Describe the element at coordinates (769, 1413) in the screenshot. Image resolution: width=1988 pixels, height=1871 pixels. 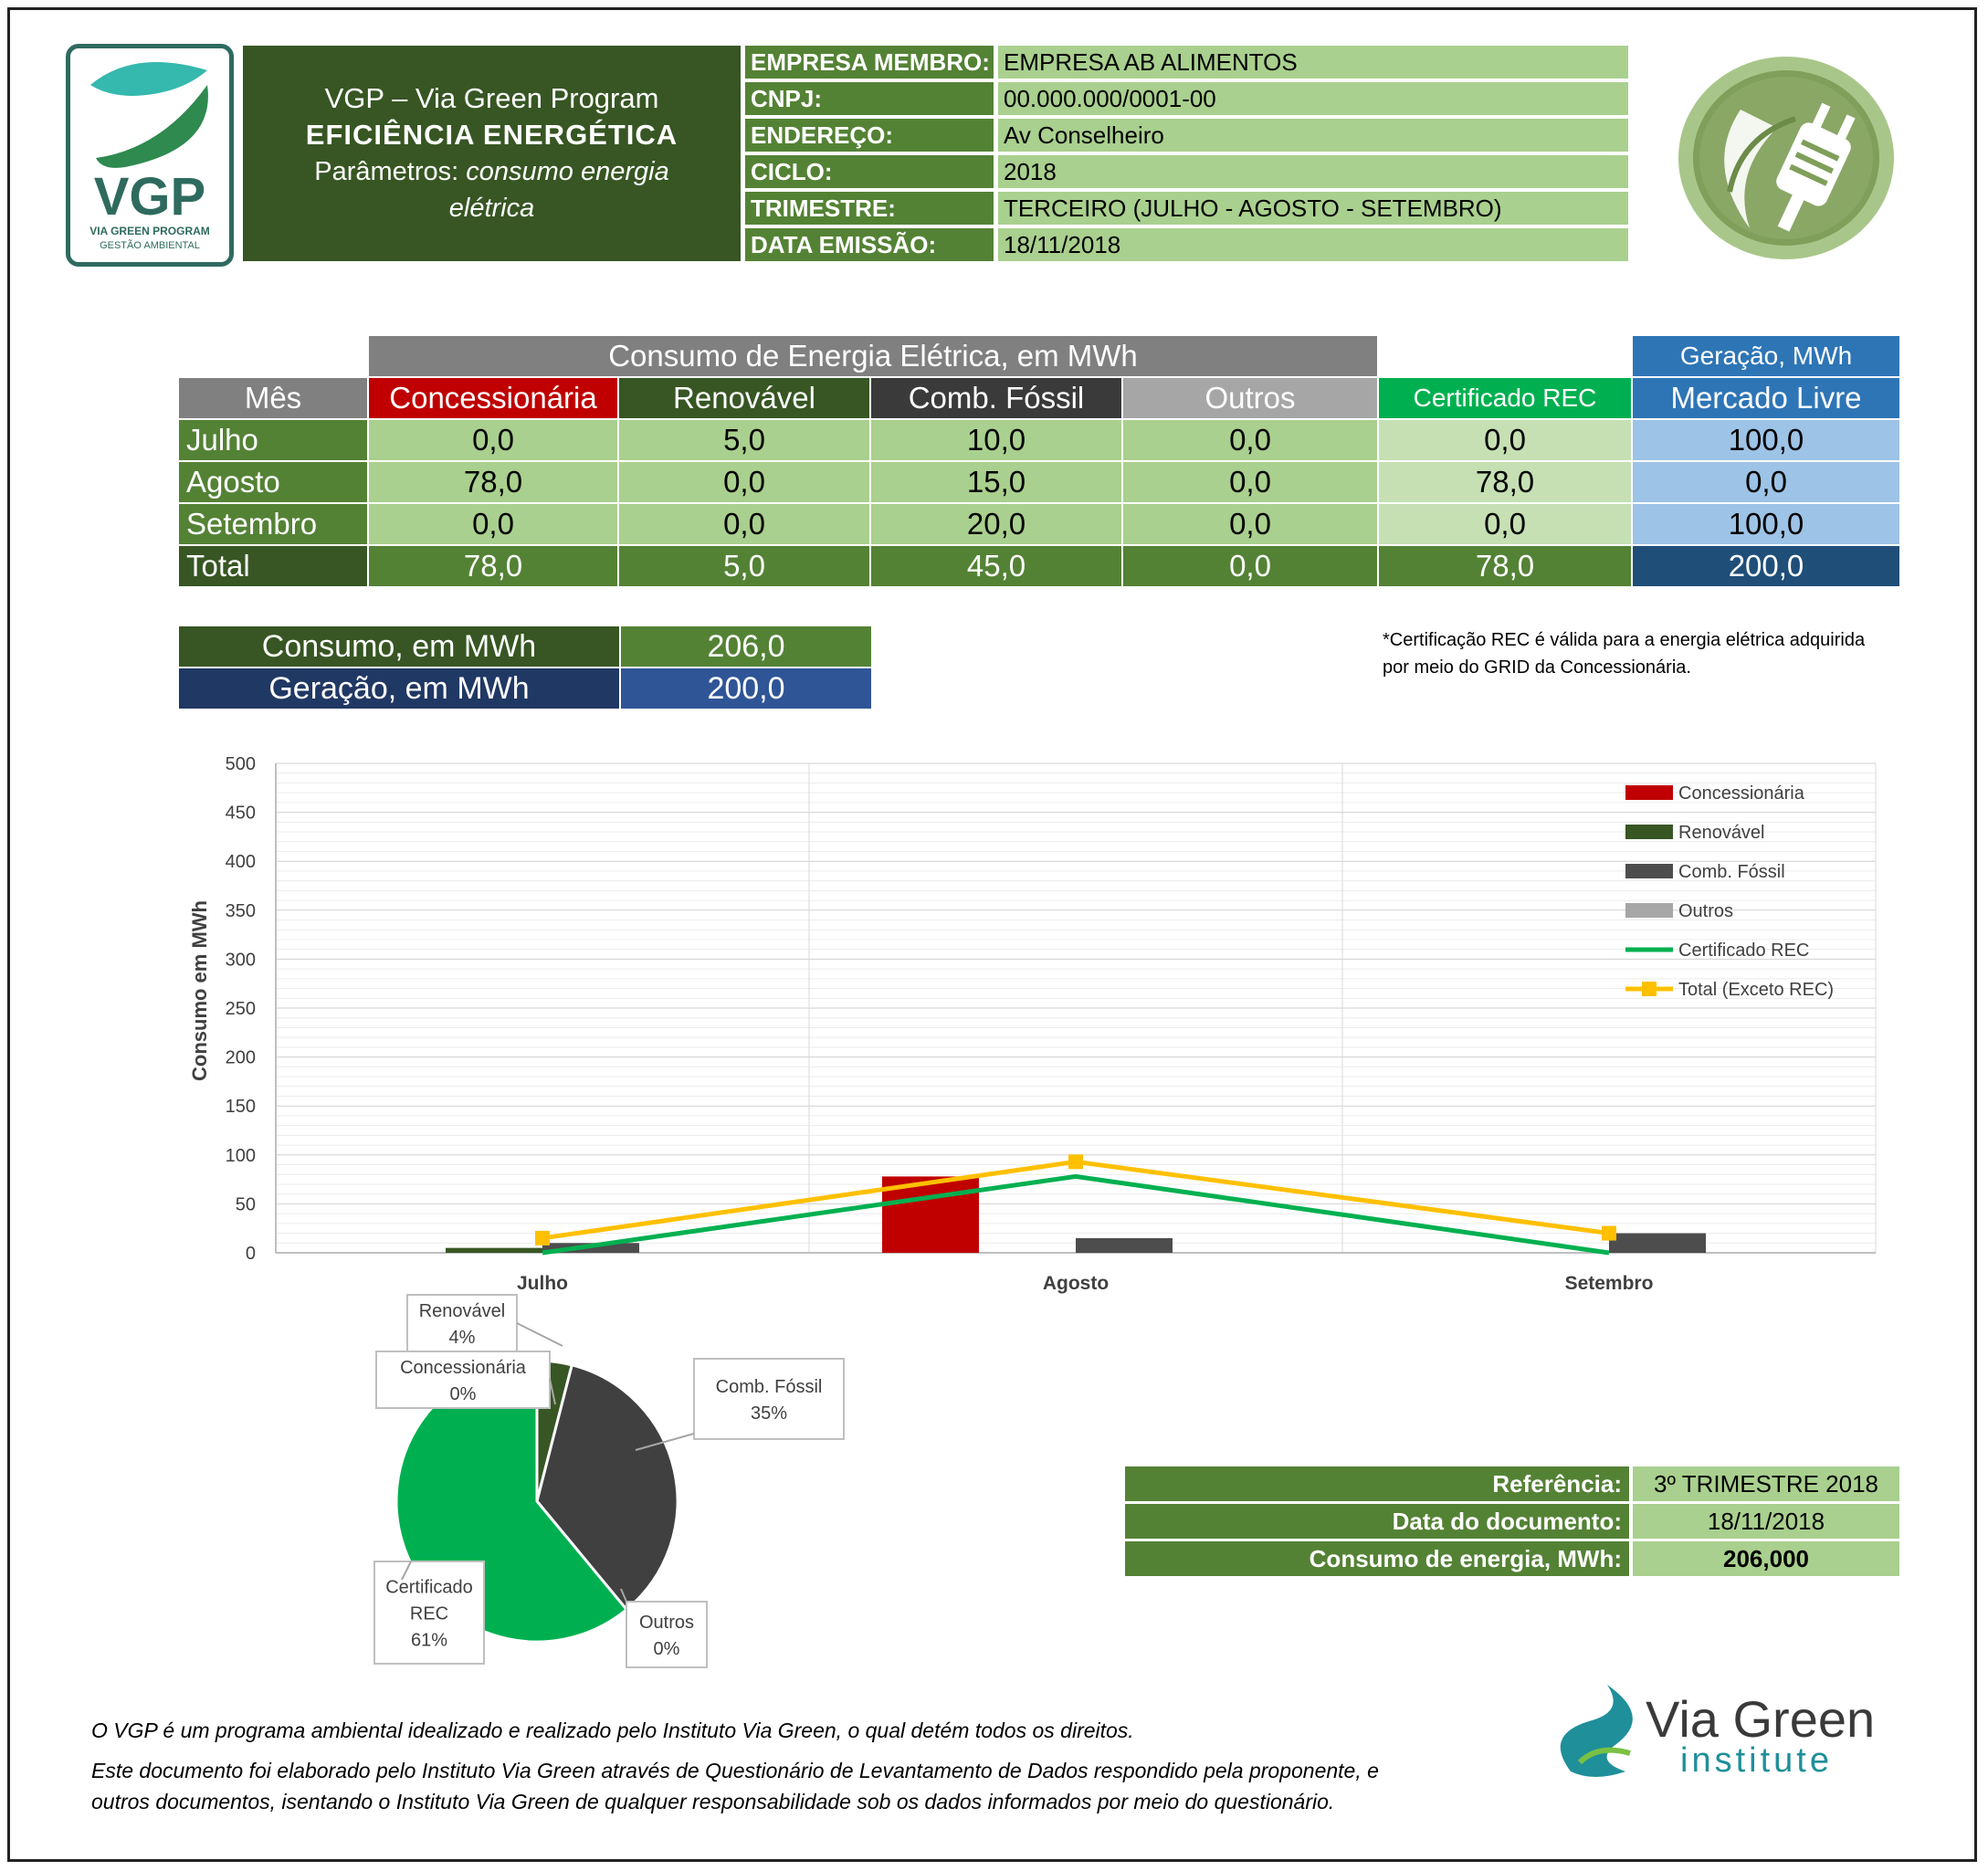
I see `pie-label-text: 35%` at that location.